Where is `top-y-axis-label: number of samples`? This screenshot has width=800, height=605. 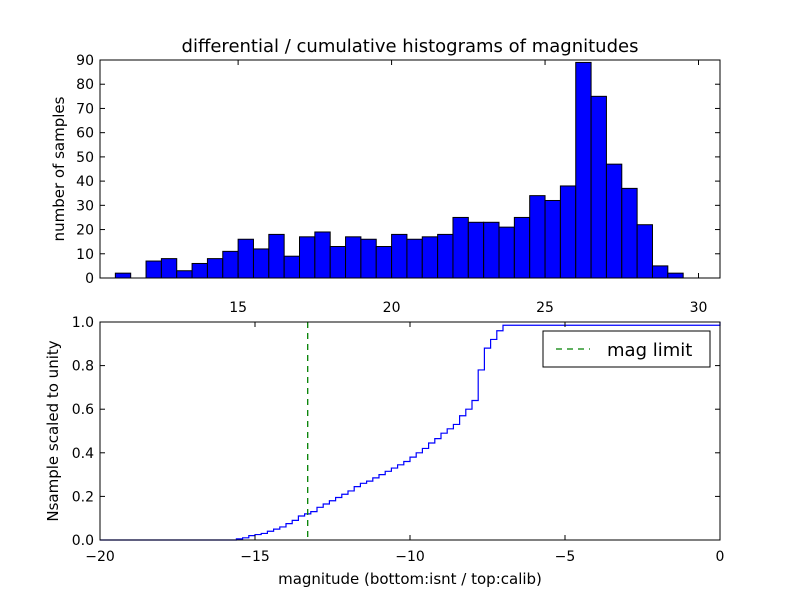
top-y-axis-label: number of samples is located at coordinates (59, 168).